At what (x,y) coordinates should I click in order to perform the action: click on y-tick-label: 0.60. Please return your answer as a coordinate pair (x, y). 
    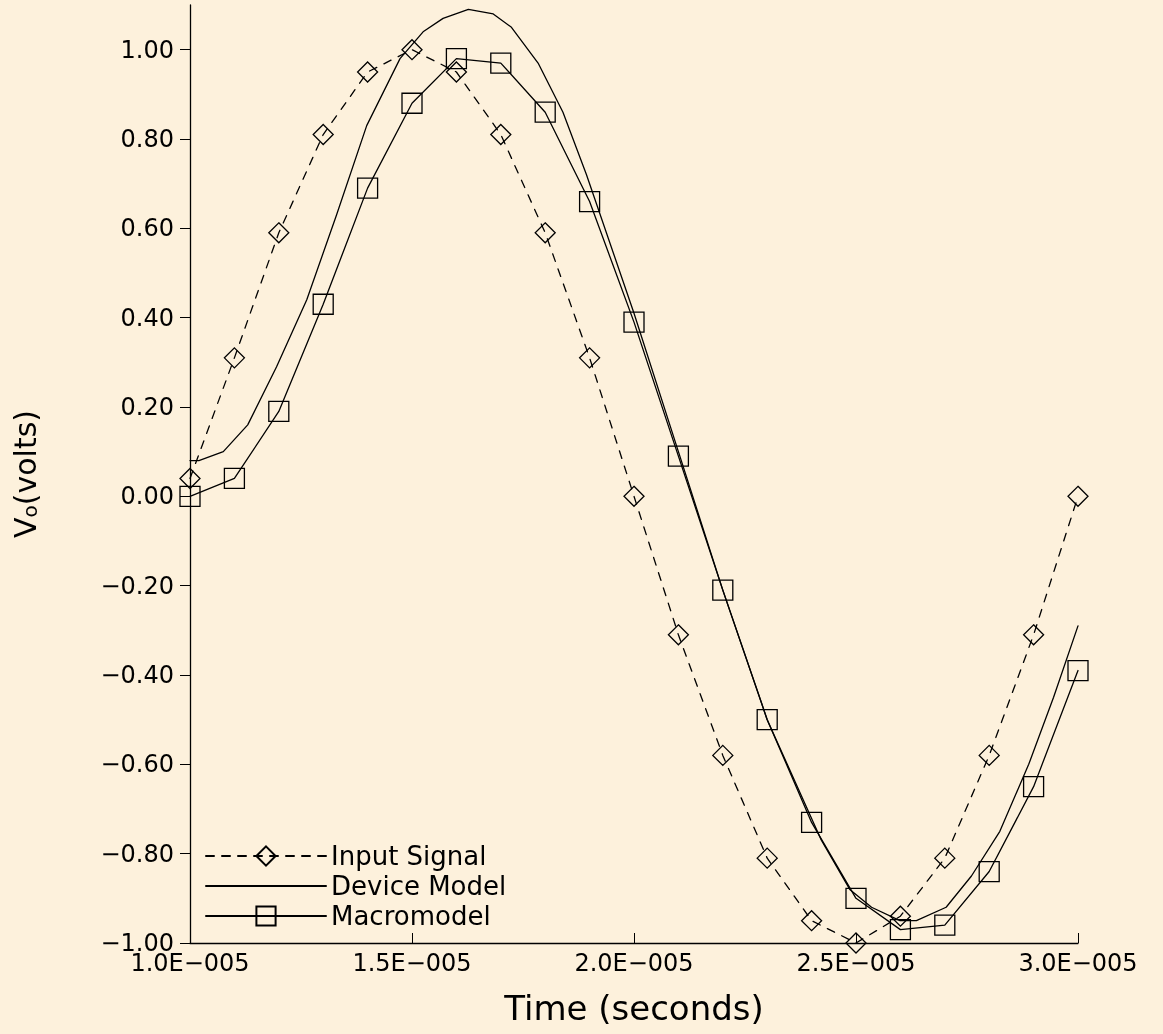
    Looking at the image, I should click on (147, 228).